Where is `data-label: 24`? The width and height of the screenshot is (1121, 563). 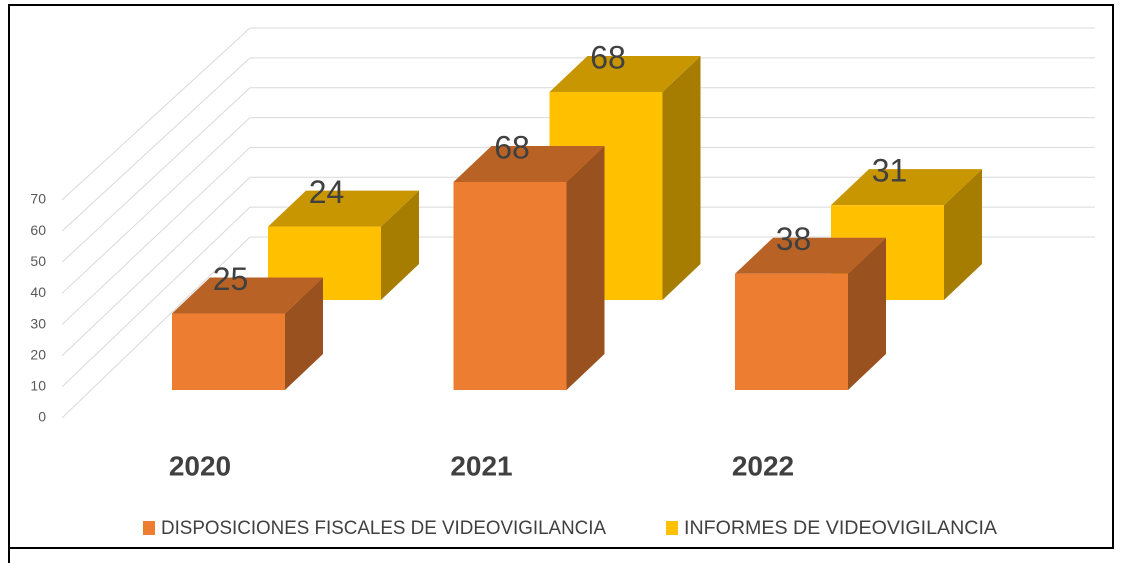
data-label: 24 is located at coordinates (327, 192).